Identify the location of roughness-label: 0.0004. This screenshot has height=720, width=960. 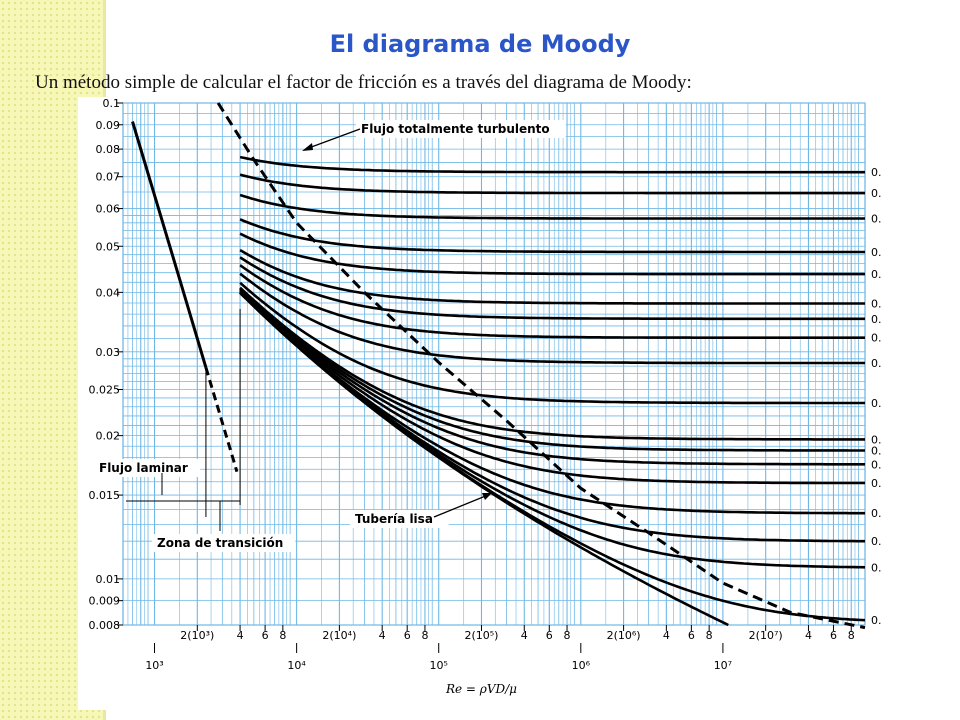
(876, 483).